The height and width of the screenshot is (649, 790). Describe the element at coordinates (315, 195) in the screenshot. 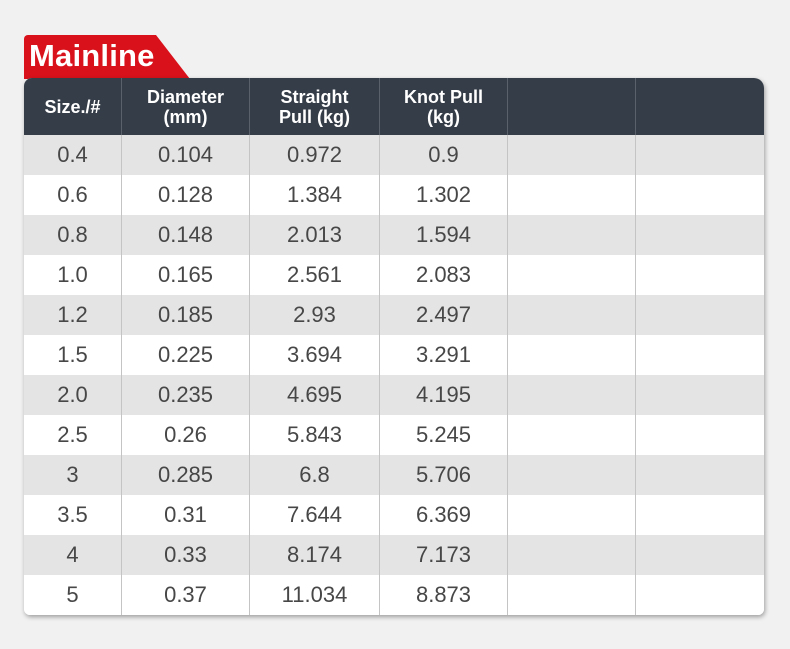

I see `cell-straight-pull: 1.384` at that location.